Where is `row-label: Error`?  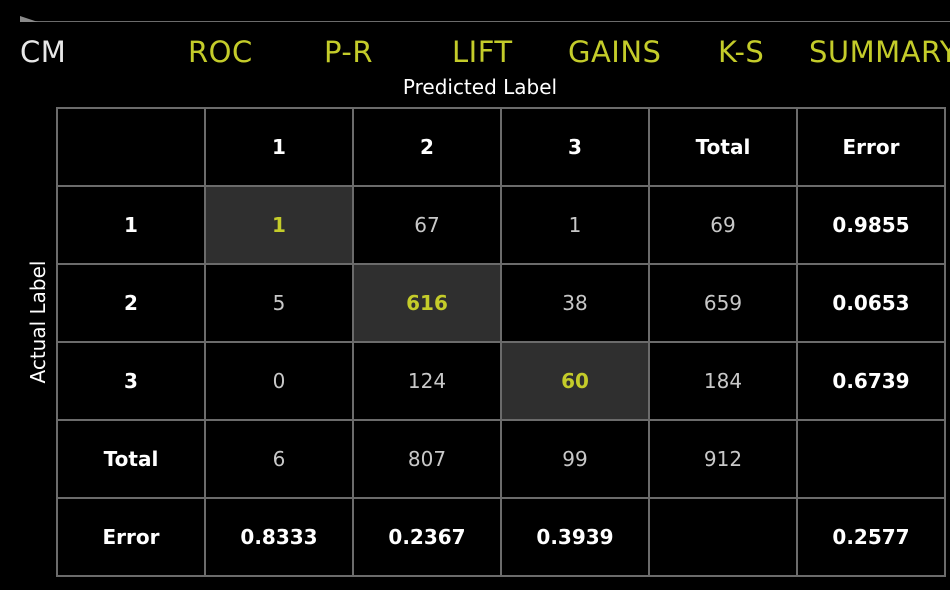
row-label: Error is located at coordinates (131, 537).